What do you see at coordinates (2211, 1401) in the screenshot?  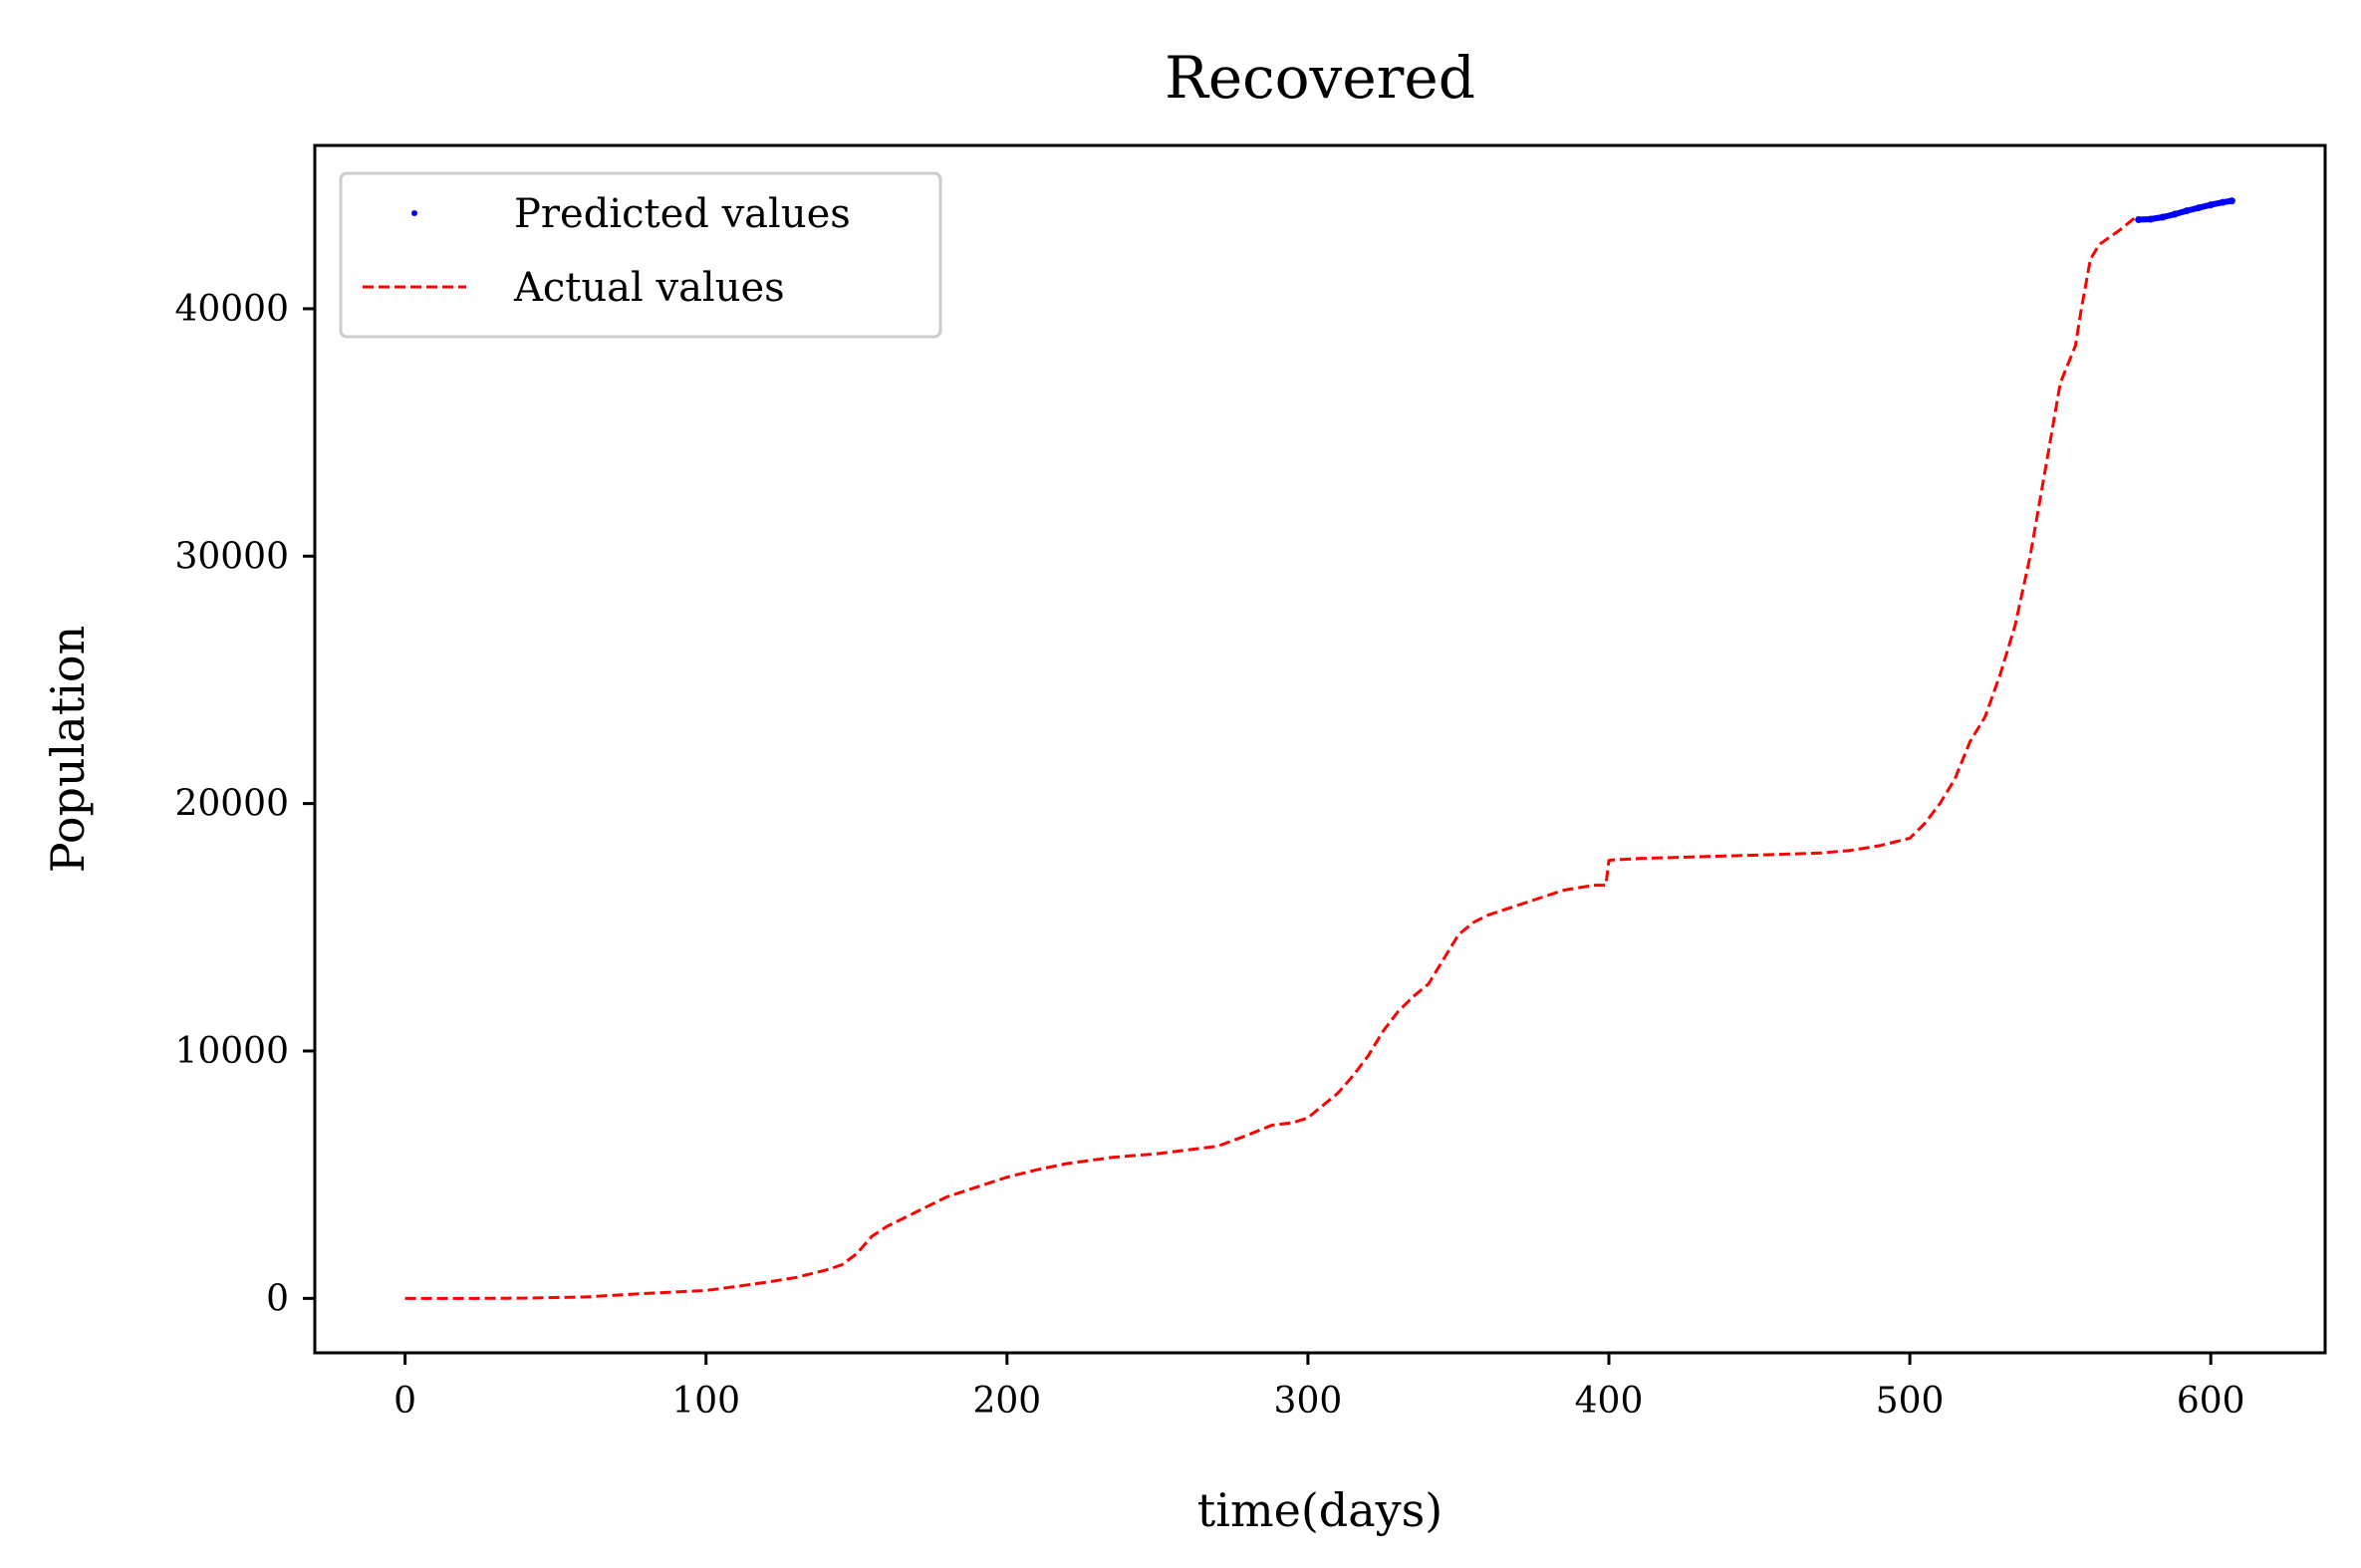 I see `x-tick-label: 600` at bounding box center [2211, 1401].